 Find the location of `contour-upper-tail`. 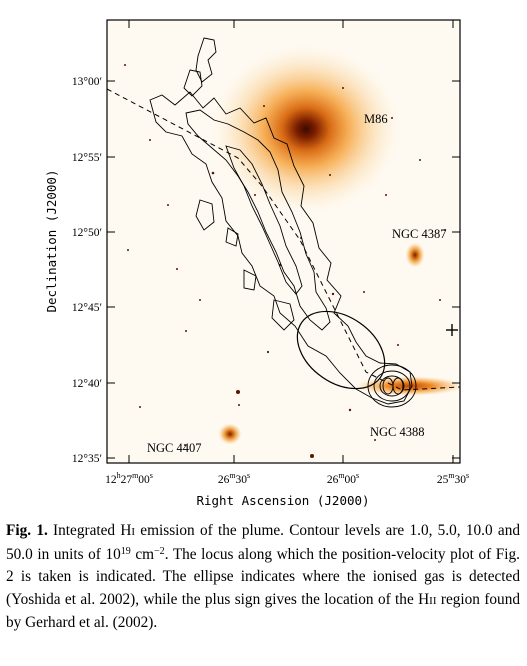

contour-upper-tail is located at coordinates (206, 60).